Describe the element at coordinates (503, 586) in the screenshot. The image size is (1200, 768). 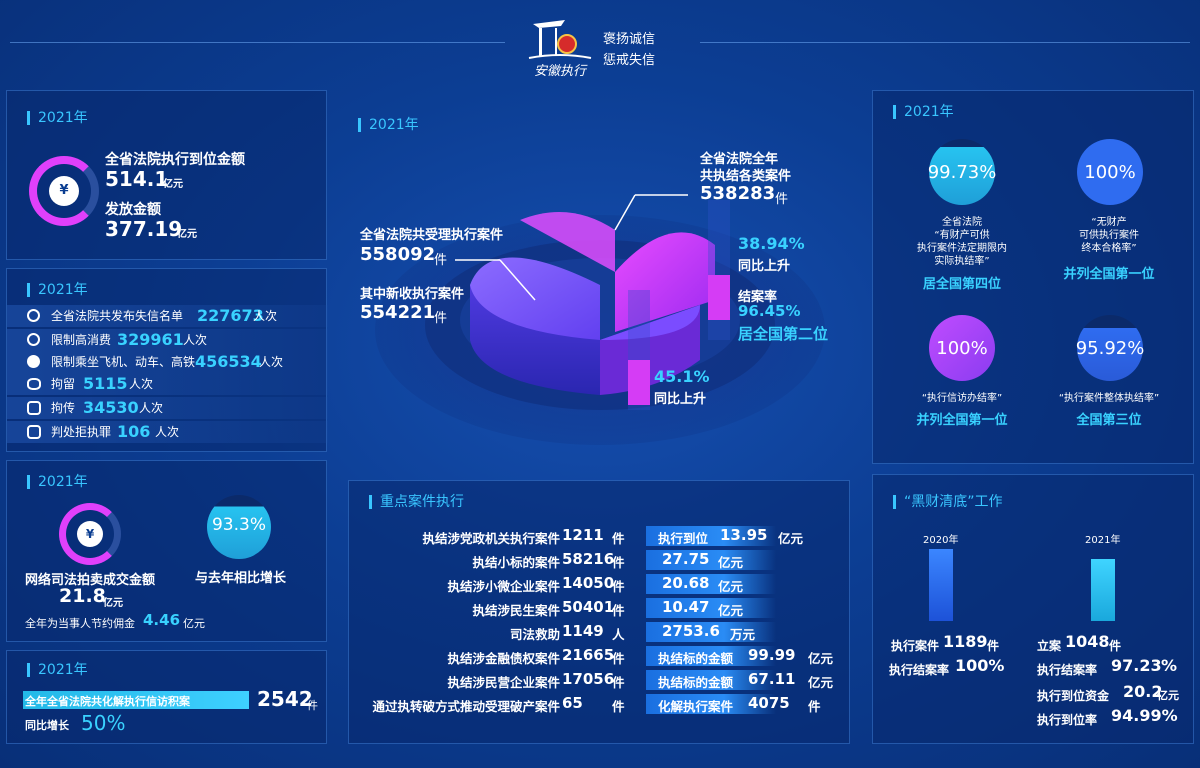
I see `row-label: 执结涉小微企业案件` at that location.